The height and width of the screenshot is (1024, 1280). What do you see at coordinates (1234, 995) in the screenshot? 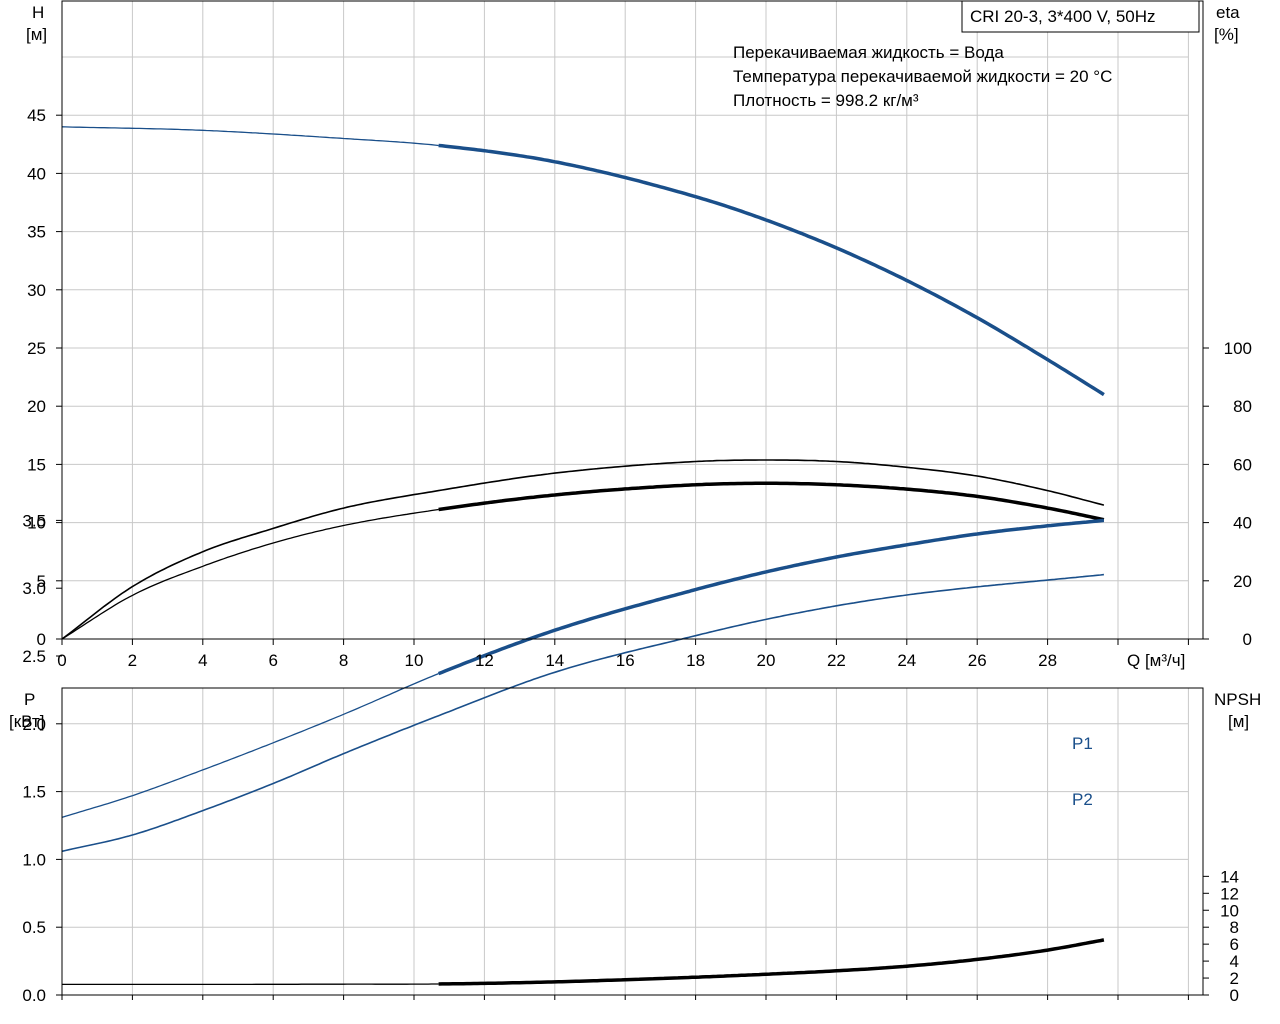
I see `npsh-tick-label: 0` at bounding box center [1234, 995].